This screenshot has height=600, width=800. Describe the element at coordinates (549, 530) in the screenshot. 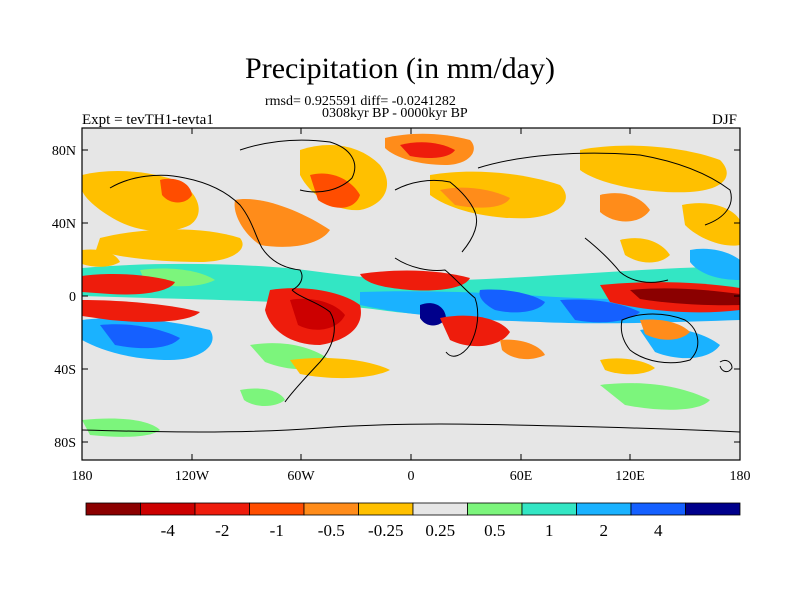

I see `colorbar-label: 1` at that location.